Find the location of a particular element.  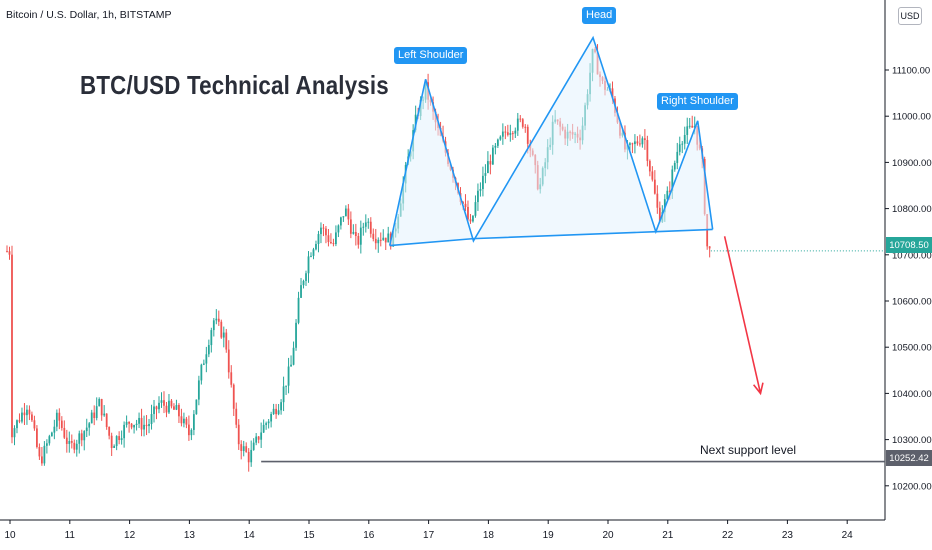

y-tick-label: 10300.00 is located at coordinates (912, 440).